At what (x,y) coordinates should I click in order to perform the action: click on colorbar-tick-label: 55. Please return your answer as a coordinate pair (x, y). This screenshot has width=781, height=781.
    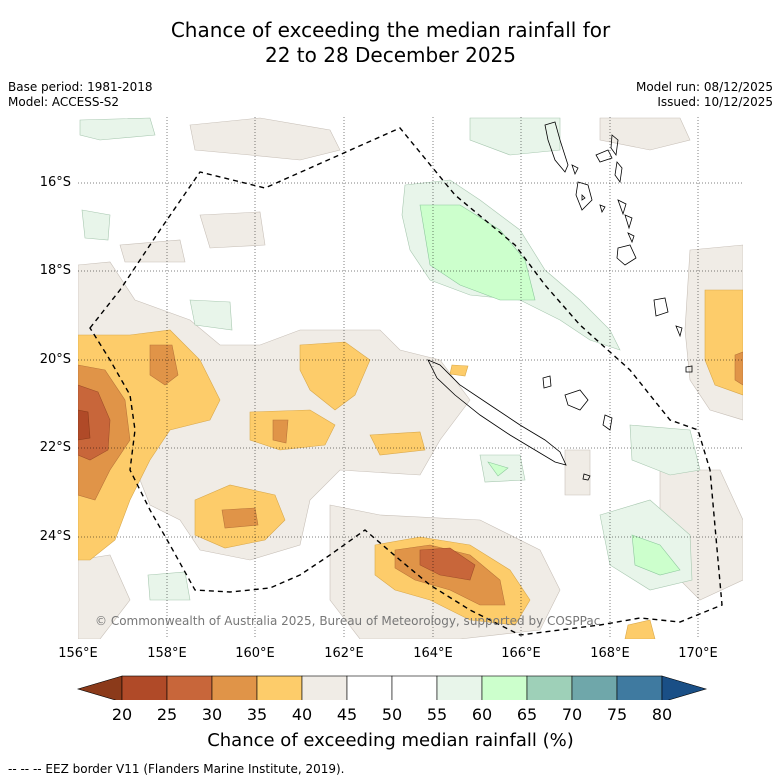
    Looking at the image, I should click on (437, 714).